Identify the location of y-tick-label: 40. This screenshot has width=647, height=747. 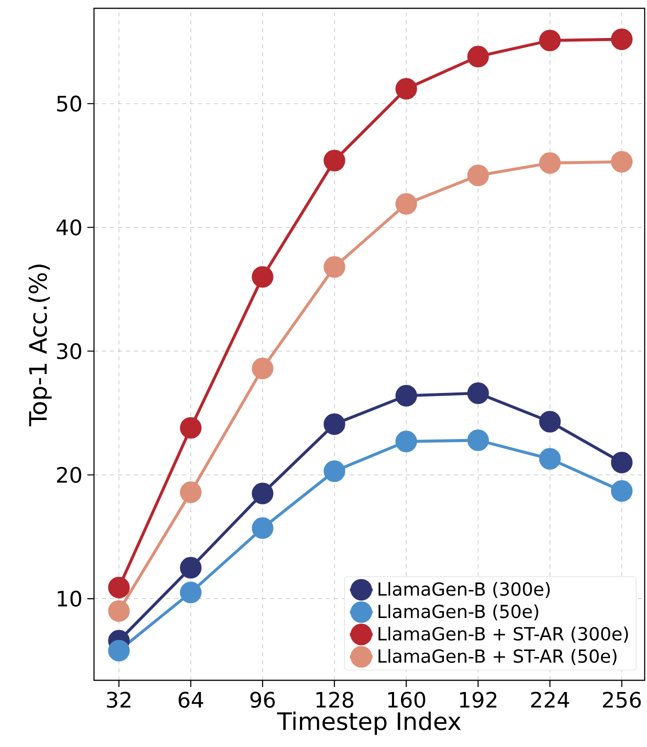
(69, 227).